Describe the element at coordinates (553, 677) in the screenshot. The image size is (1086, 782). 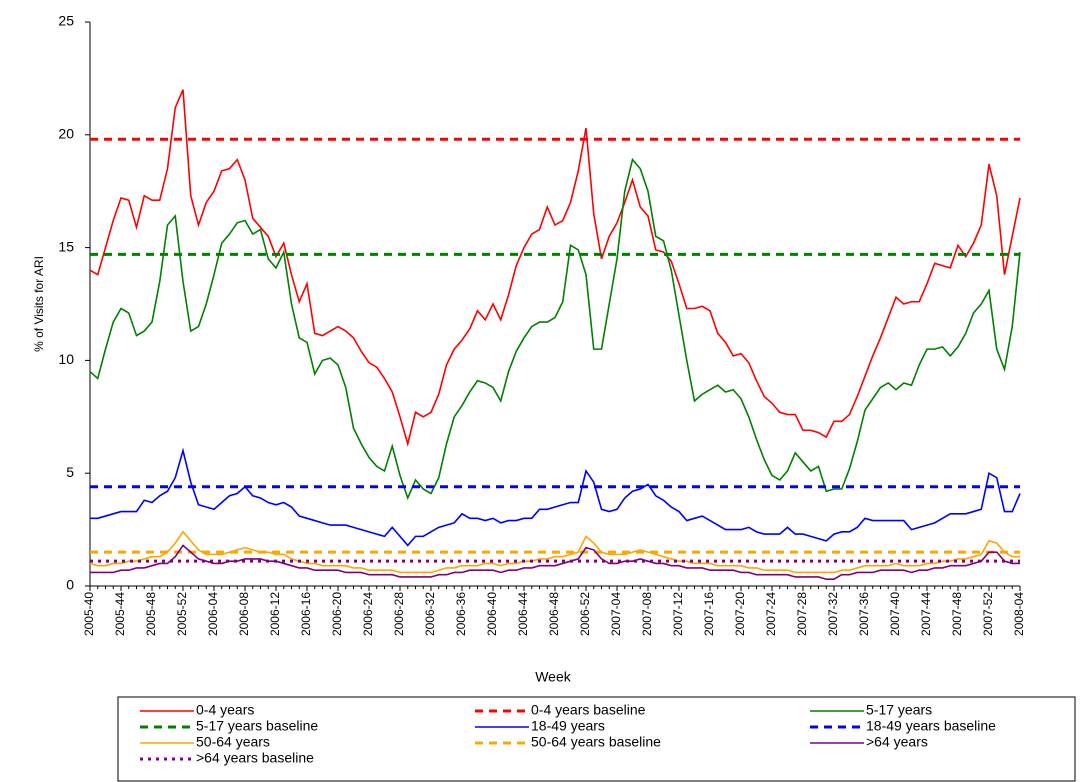
I see `x-axis-label: Week` at that location.